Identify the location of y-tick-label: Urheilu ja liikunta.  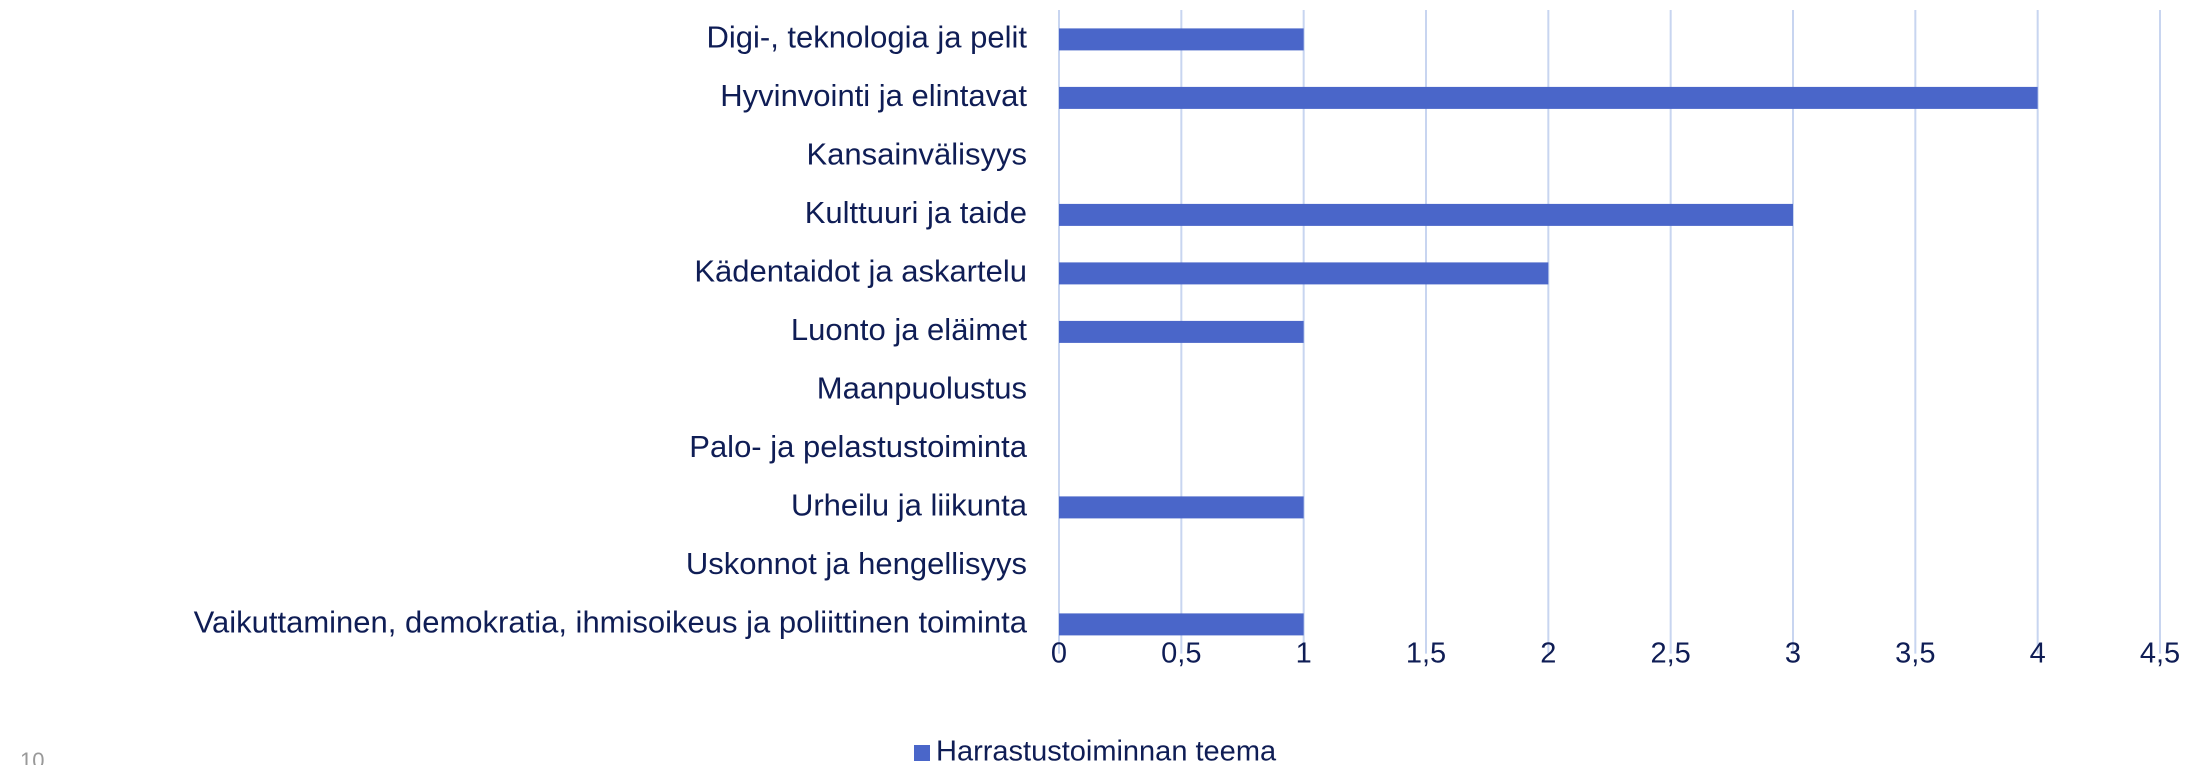
(909, 505).